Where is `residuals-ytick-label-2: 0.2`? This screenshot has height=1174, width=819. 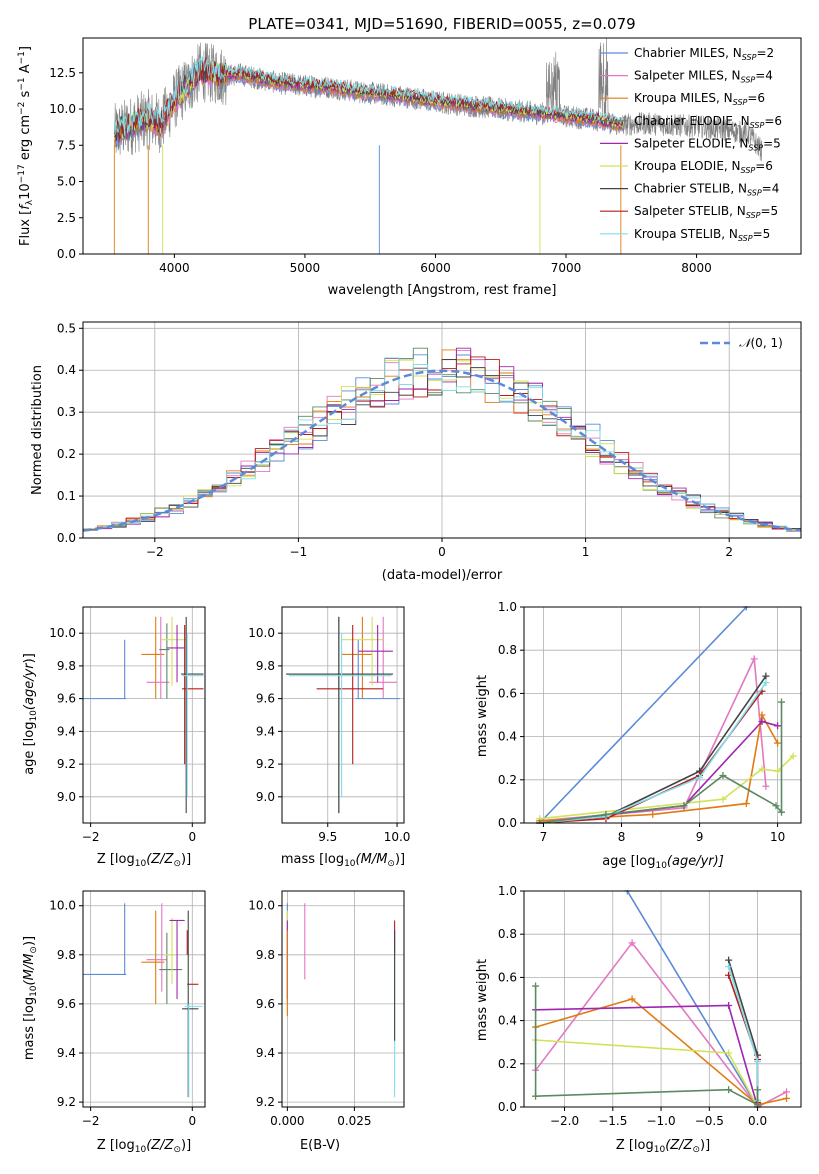 residuals-ytick-label-2: 0.2 is located at coordinates (66, 454).